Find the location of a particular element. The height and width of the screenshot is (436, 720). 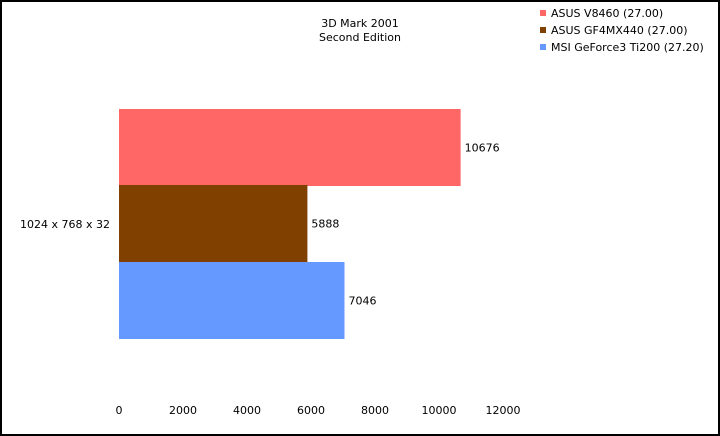

value-labels: 10676 5888 7046 is located at coordinates (405, 225).